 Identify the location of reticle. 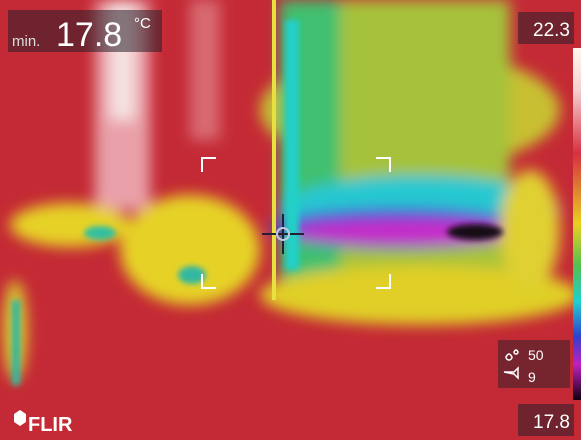
(296, 223).